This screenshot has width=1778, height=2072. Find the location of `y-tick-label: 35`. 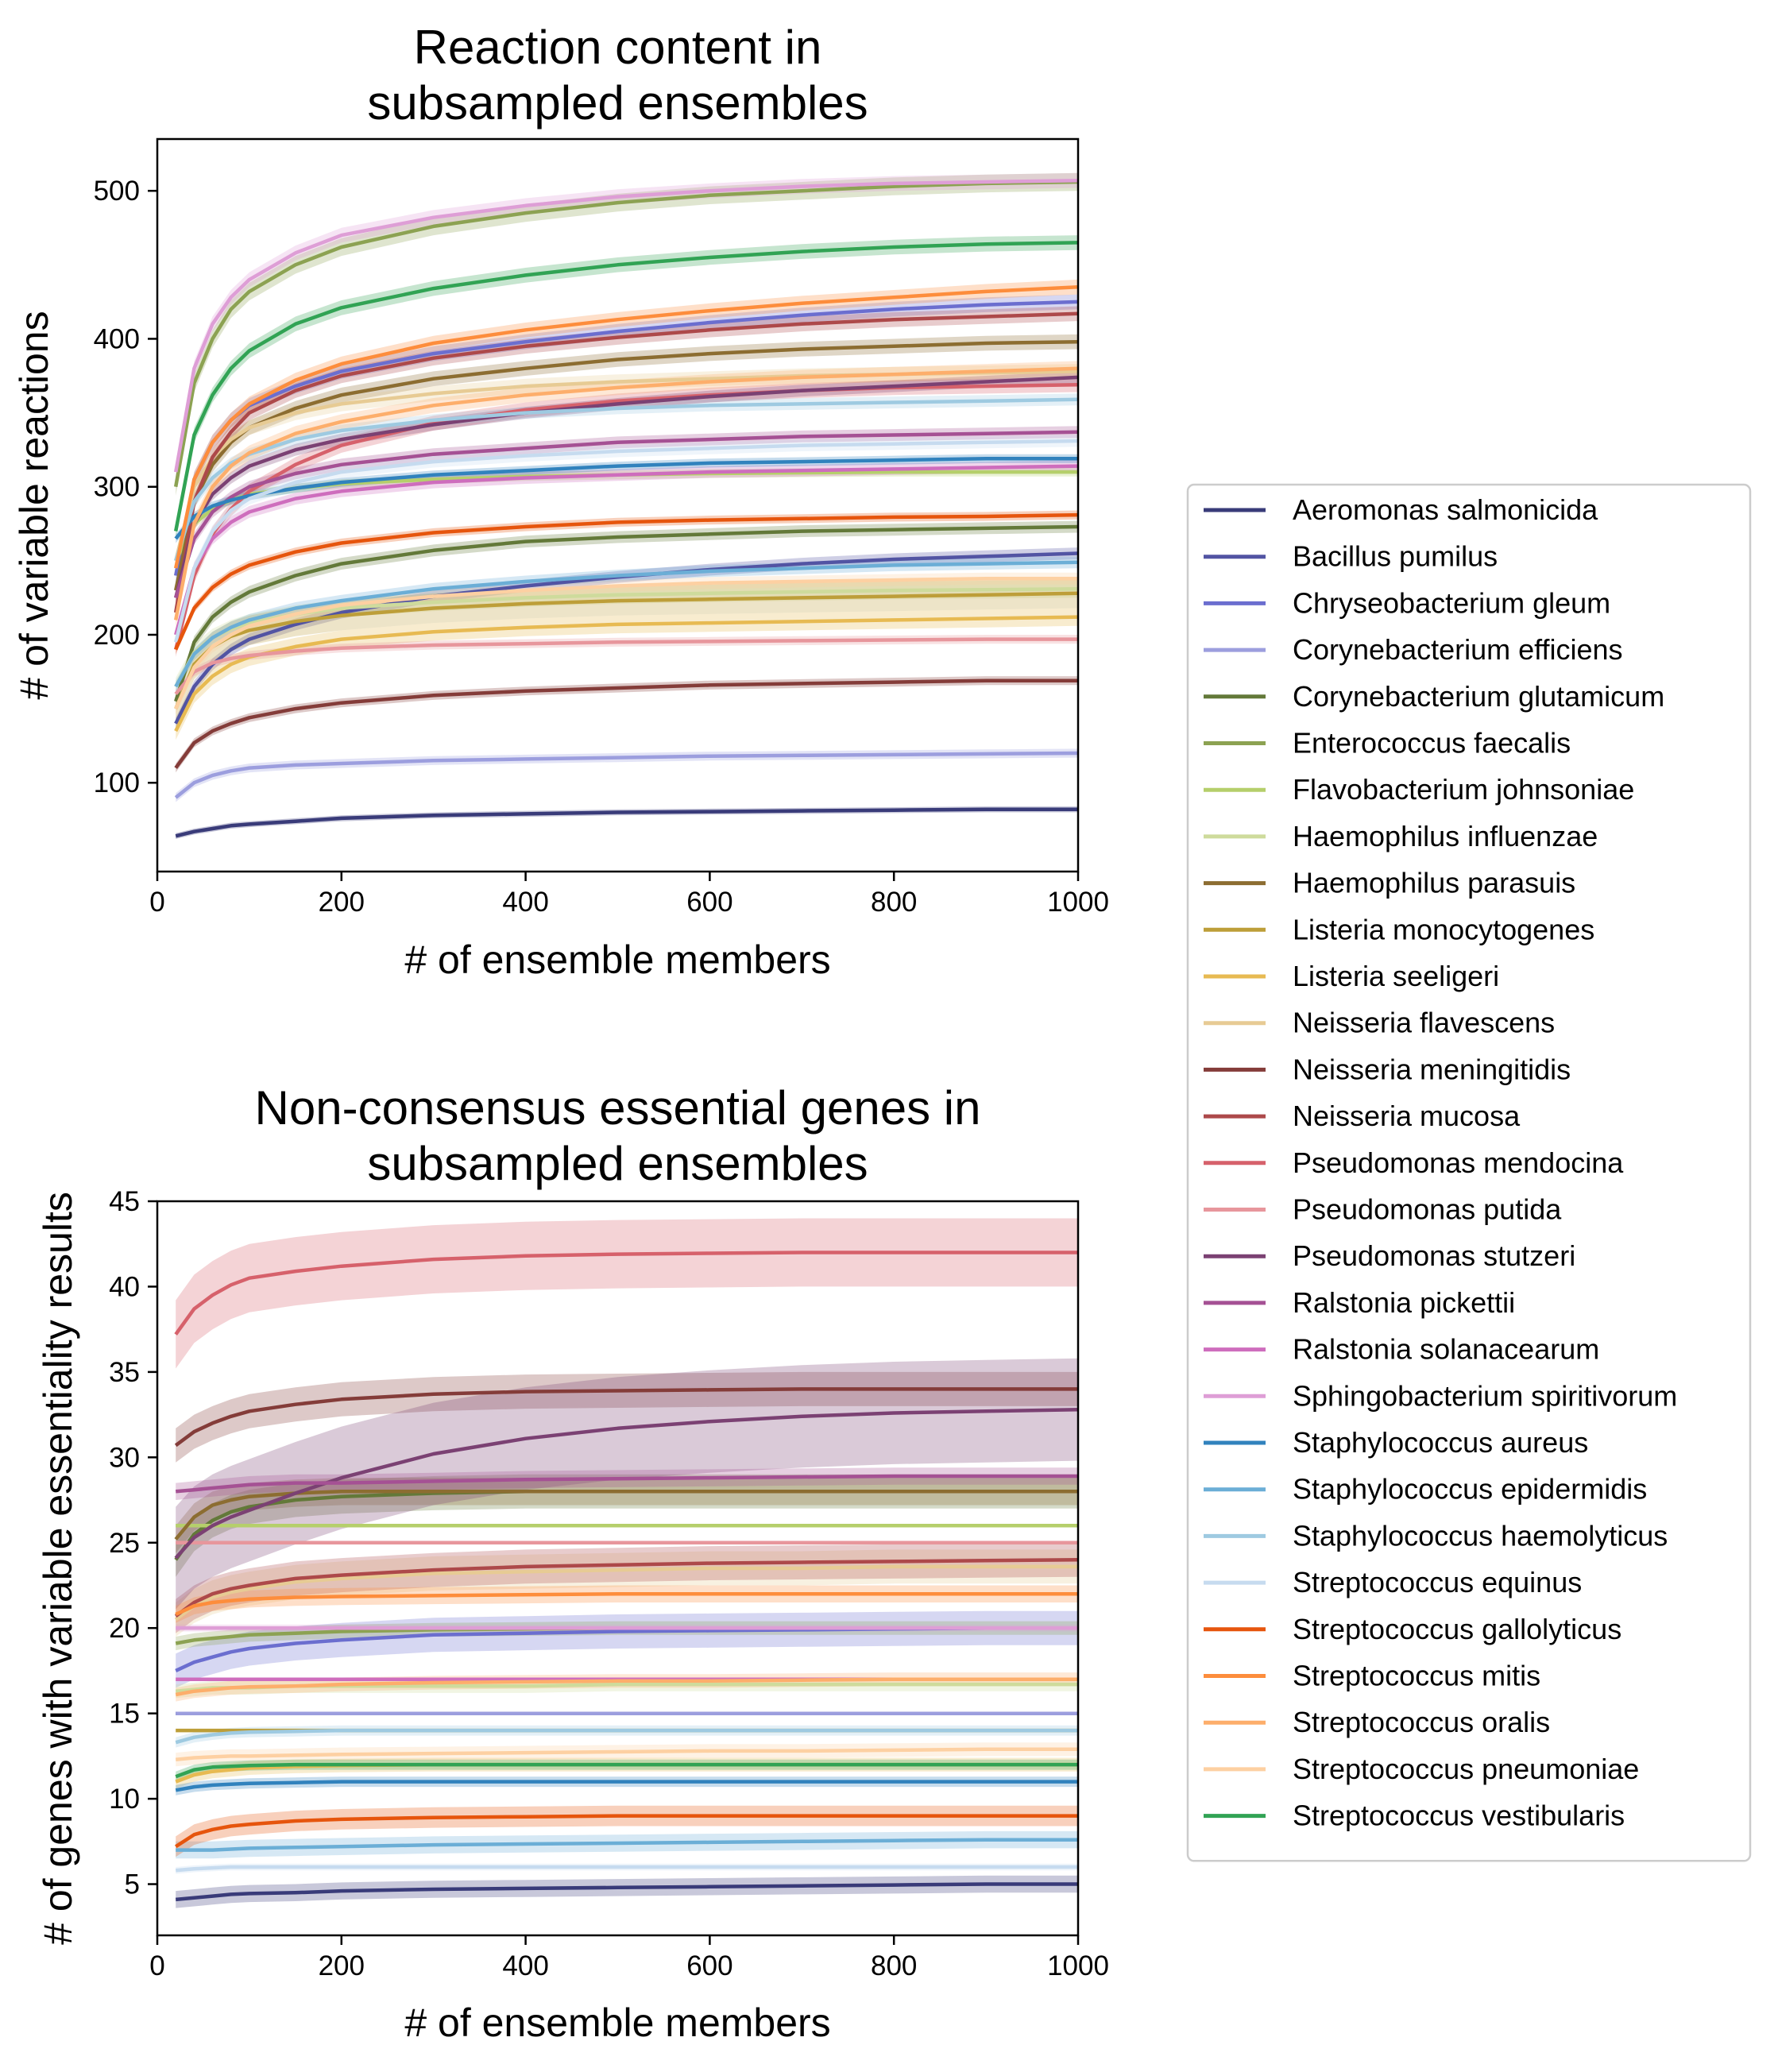

y-tick-label: 35 is located at coordinates (125, 1372).